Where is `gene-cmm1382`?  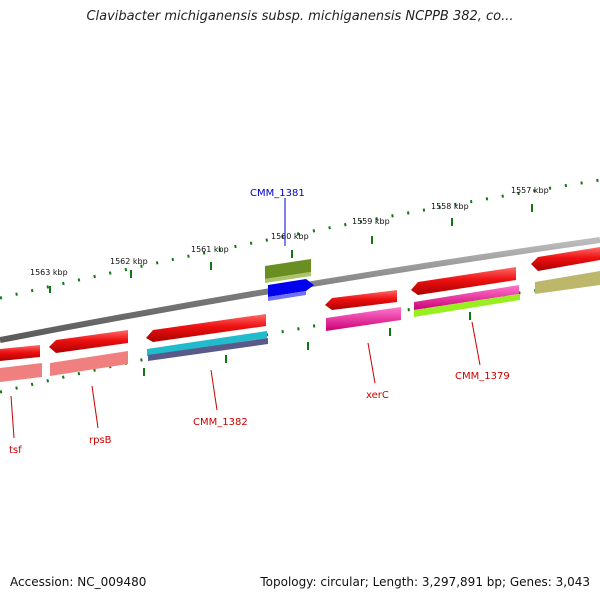 gene-cmm1382 is located at coordinates (206, 328).